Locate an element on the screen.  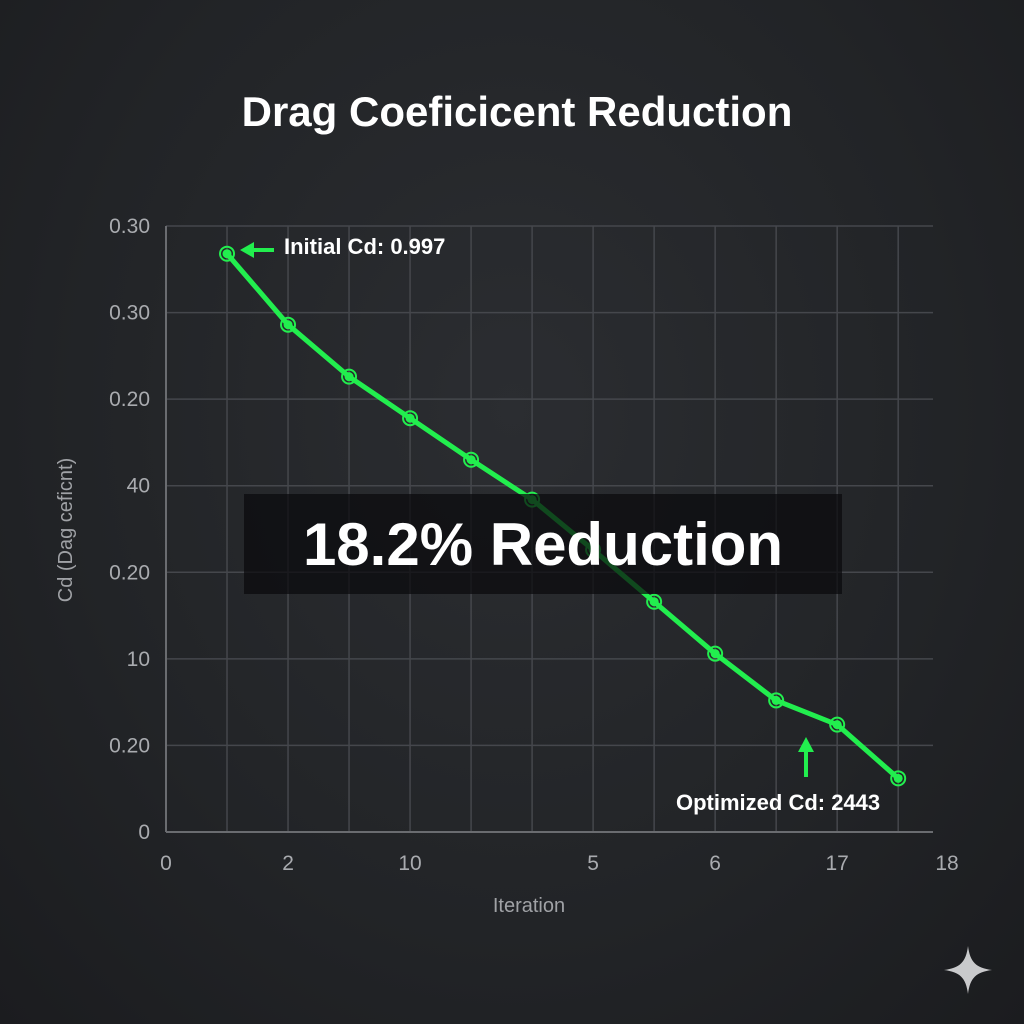
y-ticks: 0.30 0.30 0.20 40 0.20 10 0.20 0 is located at coordinates (129, 529).